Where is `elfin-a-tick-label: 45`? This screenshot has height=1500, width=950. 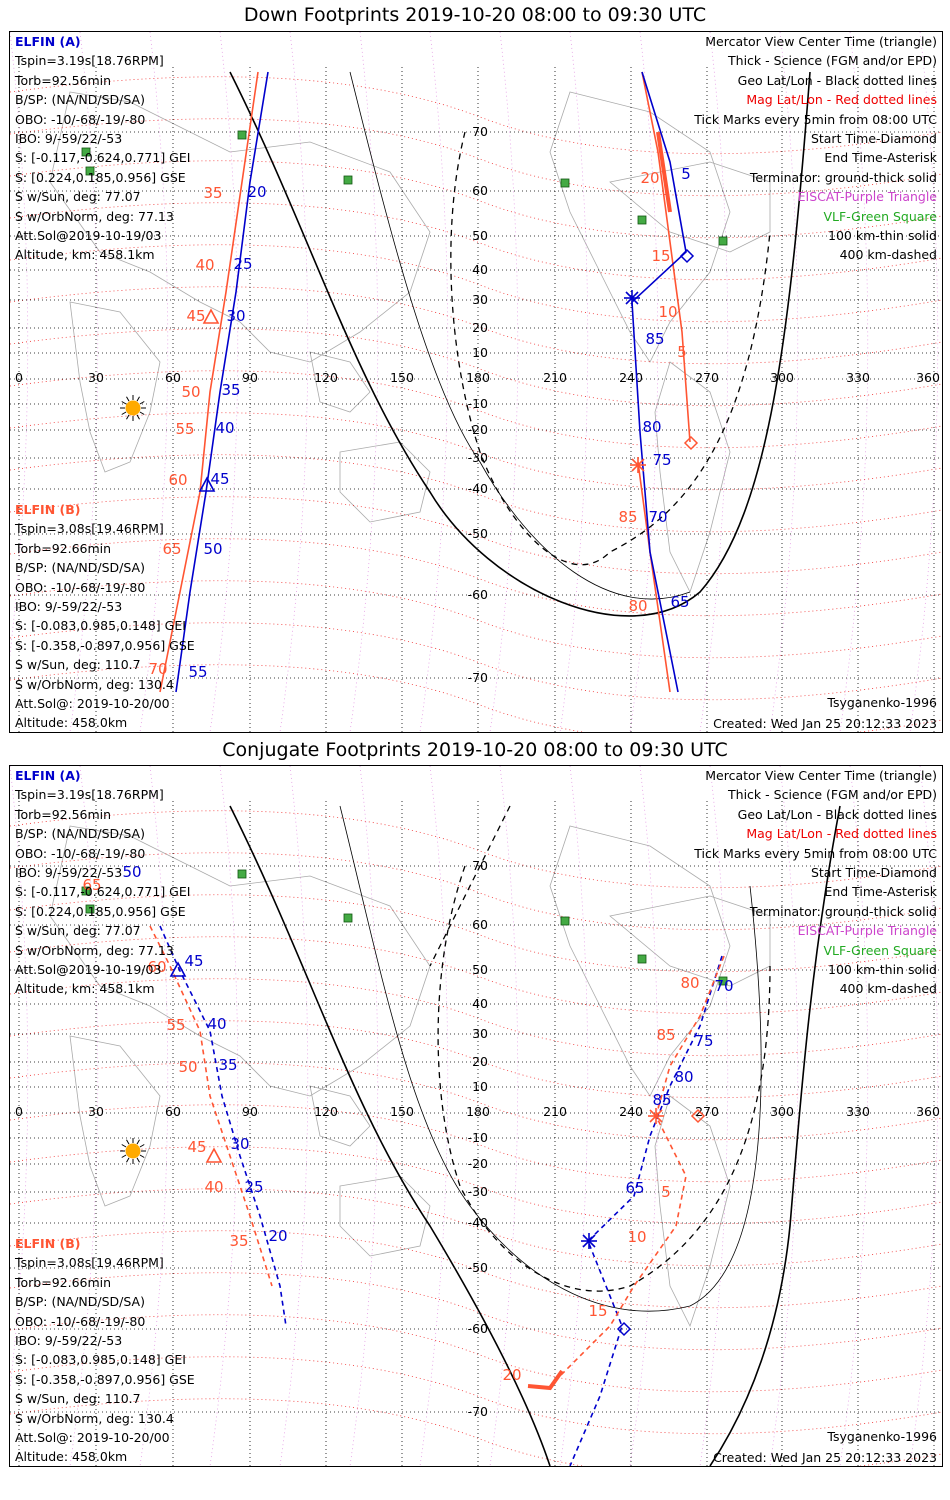 elfin-a-tick-label: 45 is located at coordinates (193, 961).